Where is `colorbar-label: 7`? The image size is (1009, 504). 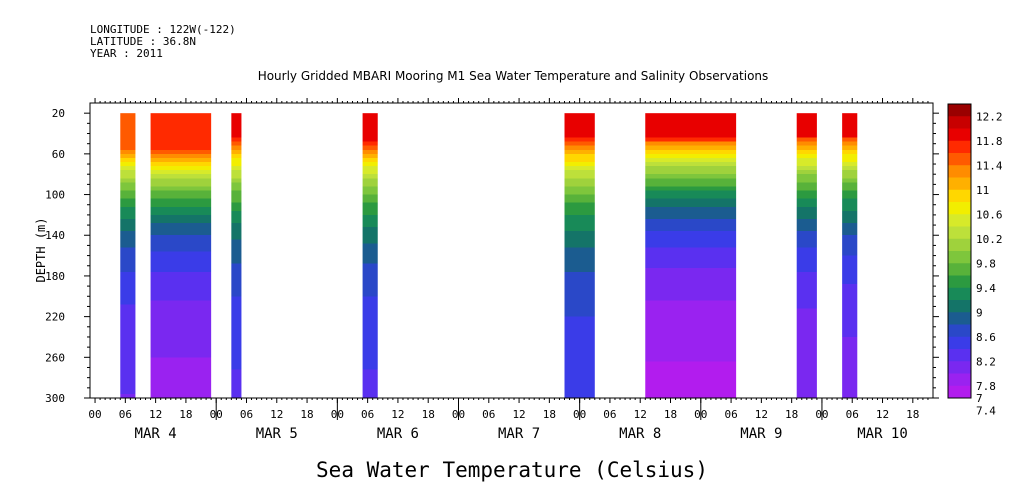
colorbar-label: 7 is located at coordinates (979, 398).